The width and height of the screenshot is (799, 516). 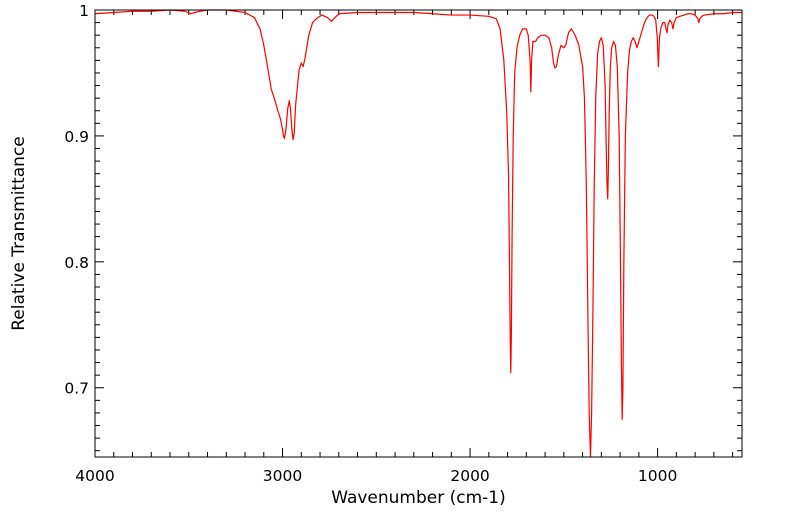 What do you see at coordinates (657, 476) in the screenshot?
I see `x-tick-label: 1000` at bounding box center [657, 476].